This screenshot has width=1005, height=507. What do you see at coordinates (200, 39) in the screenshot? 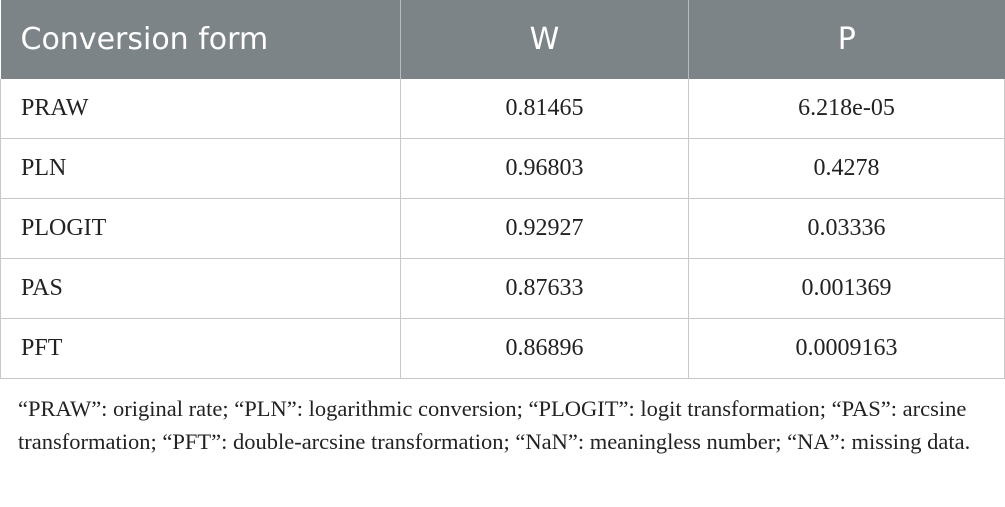
I see `header-conversion-form: Conversion form` at bounding box center [200, 39].